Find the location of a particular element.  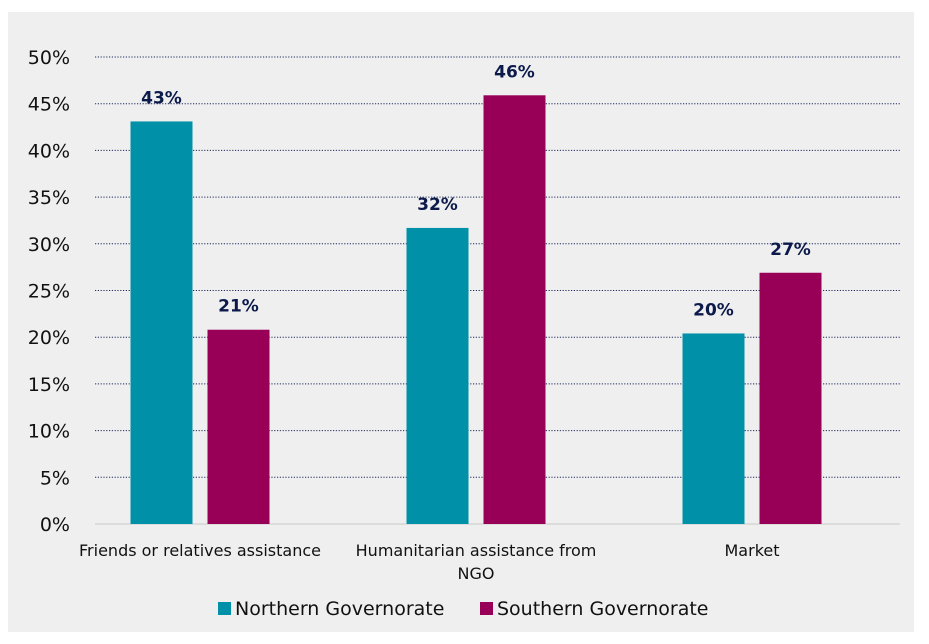

x-category-label: Market is located at coordinates (752, 550).